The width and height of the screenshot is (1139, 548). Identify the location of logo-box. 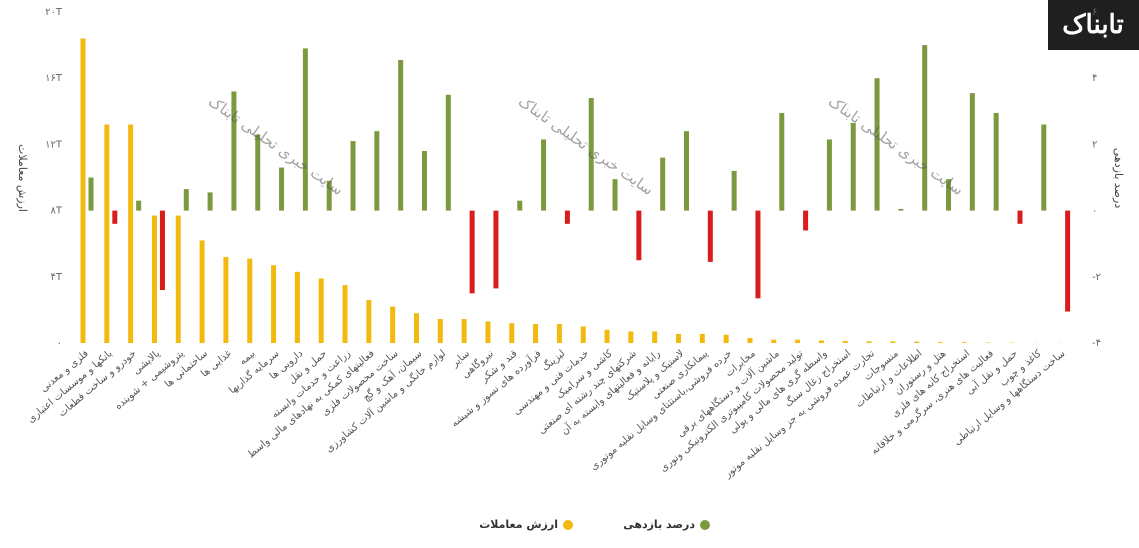
(1093, 25).